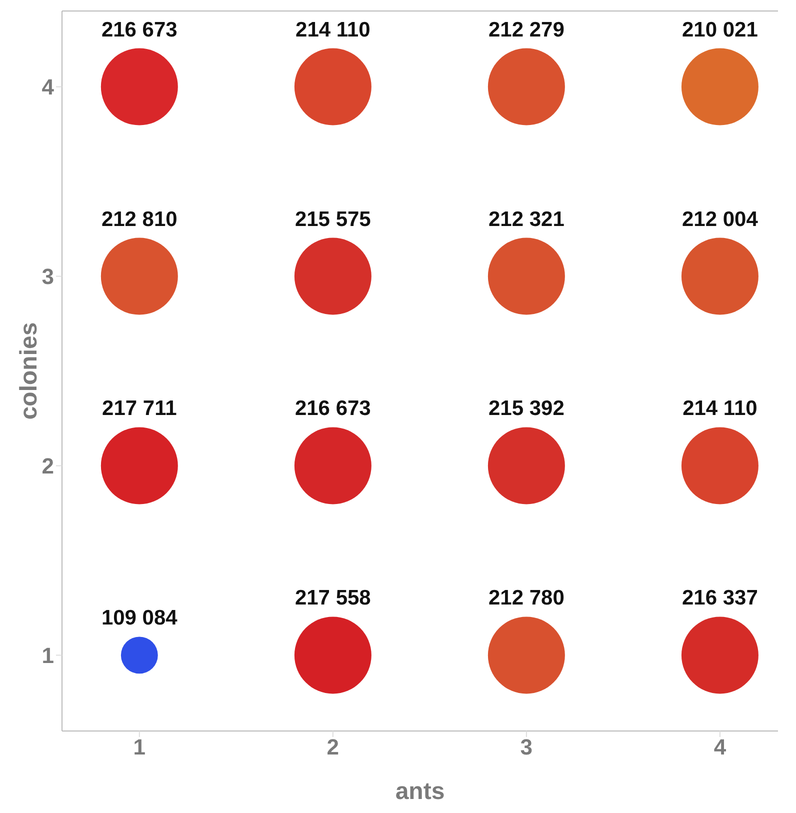  I want to click on x-tick-label: 3, so click(526, 747).